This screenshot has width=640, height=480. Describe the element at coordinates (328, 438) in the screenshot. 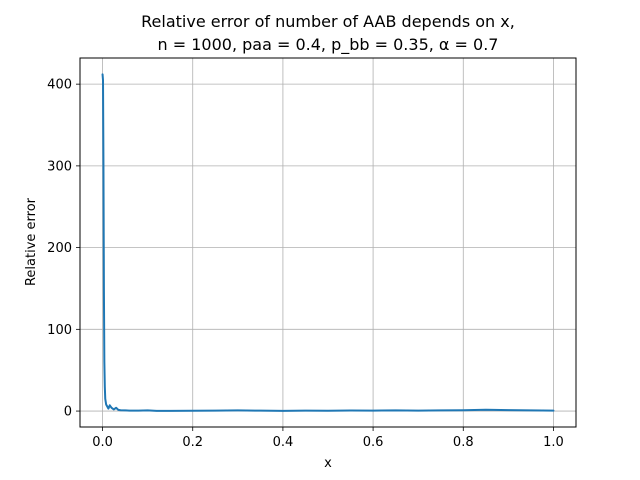

I see `x-axis-ticks: 0.0 0.2 0.4 0.6 0.8 1.0` at that location.